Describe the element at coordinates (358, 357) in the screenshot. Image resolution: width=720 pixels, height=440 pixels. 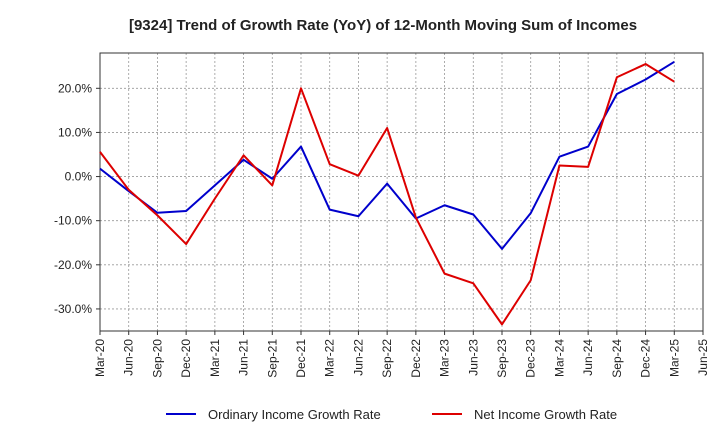
I see `x-tick-label: Jun-22` at that location.